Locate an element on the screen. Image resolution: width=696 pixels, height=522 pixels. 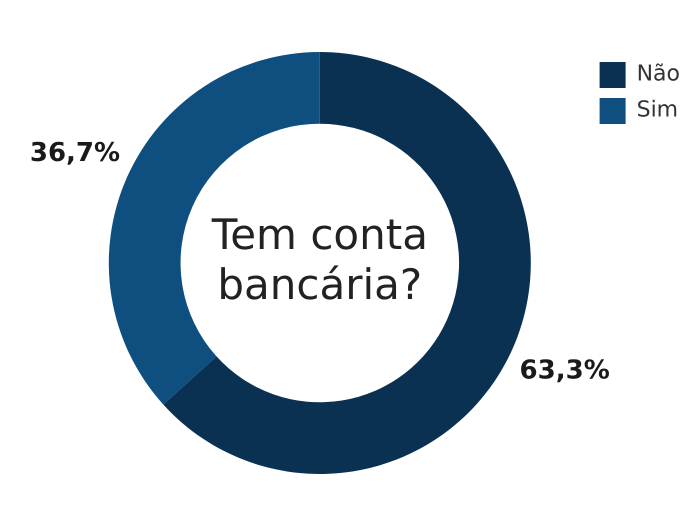
legend-label: Não is located at coordinates (658, 74).